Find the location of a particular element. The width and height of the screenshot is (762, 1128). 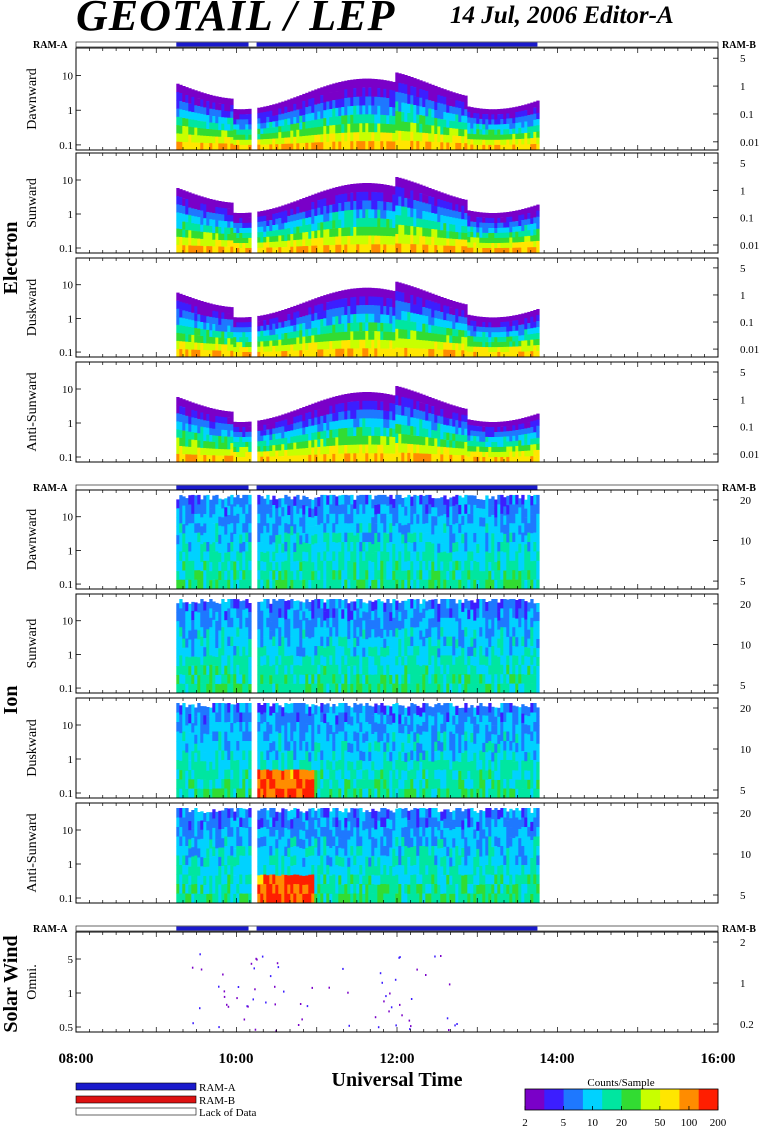

x-tick-label: 14:00 is located at coordinates (557, 1059).